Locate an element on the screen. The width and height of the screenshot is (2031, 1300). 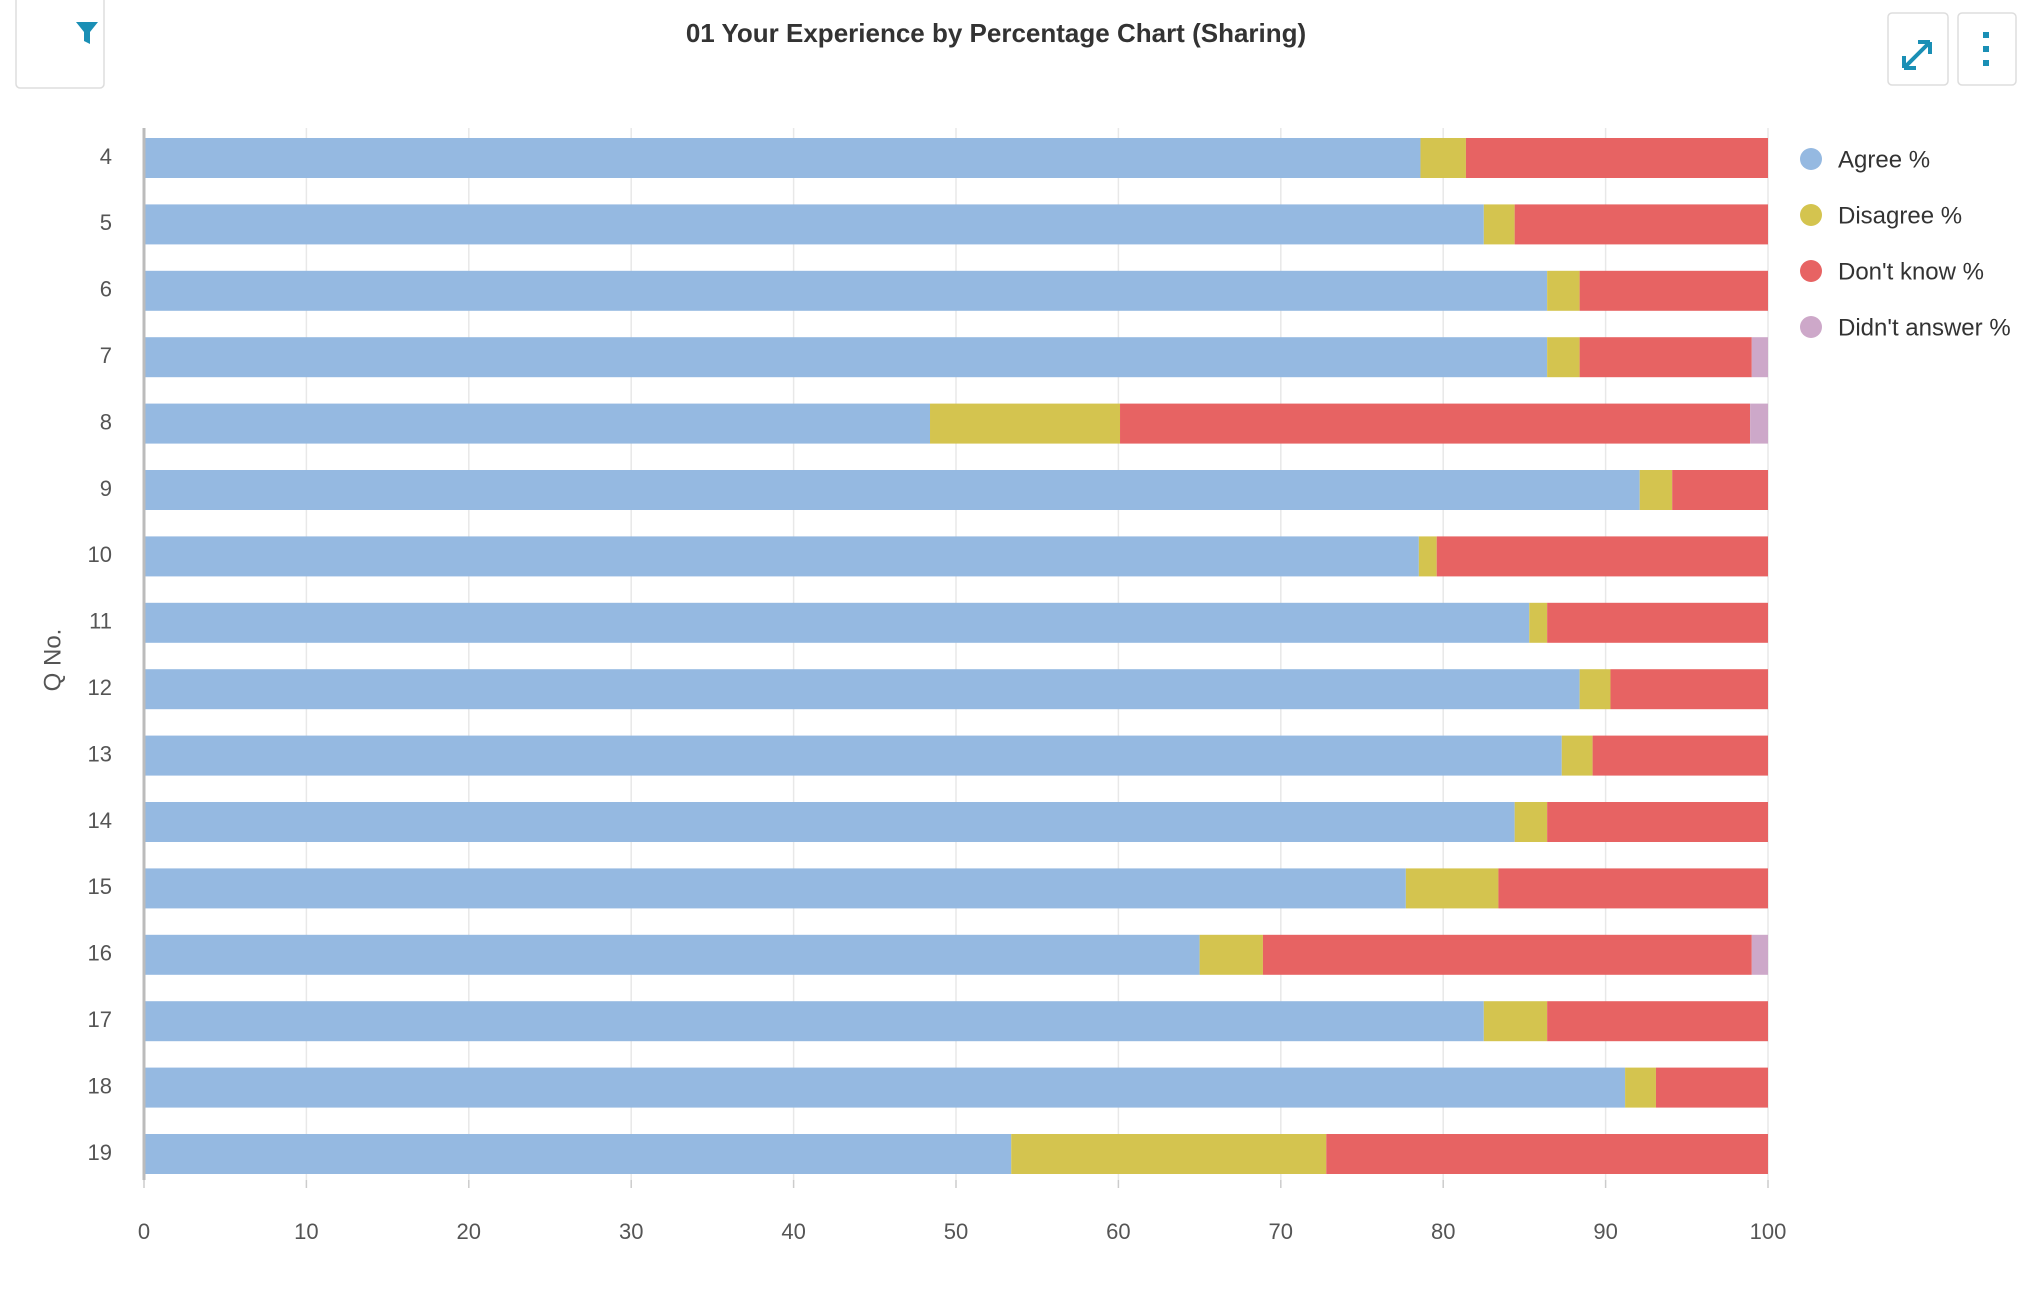
menu-button is located at coordinates (1987, 49).